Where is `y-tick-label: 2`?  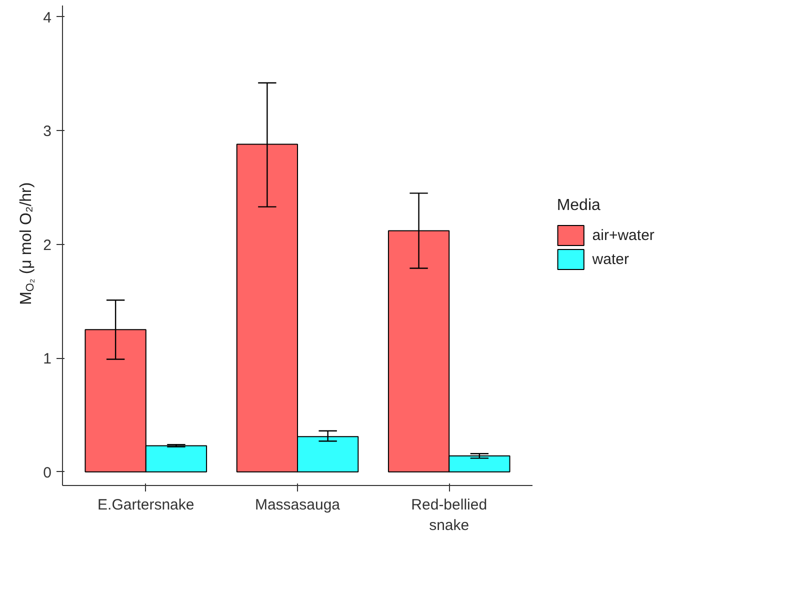 y-tick-label: 2 is located at coordinates (47, 245).